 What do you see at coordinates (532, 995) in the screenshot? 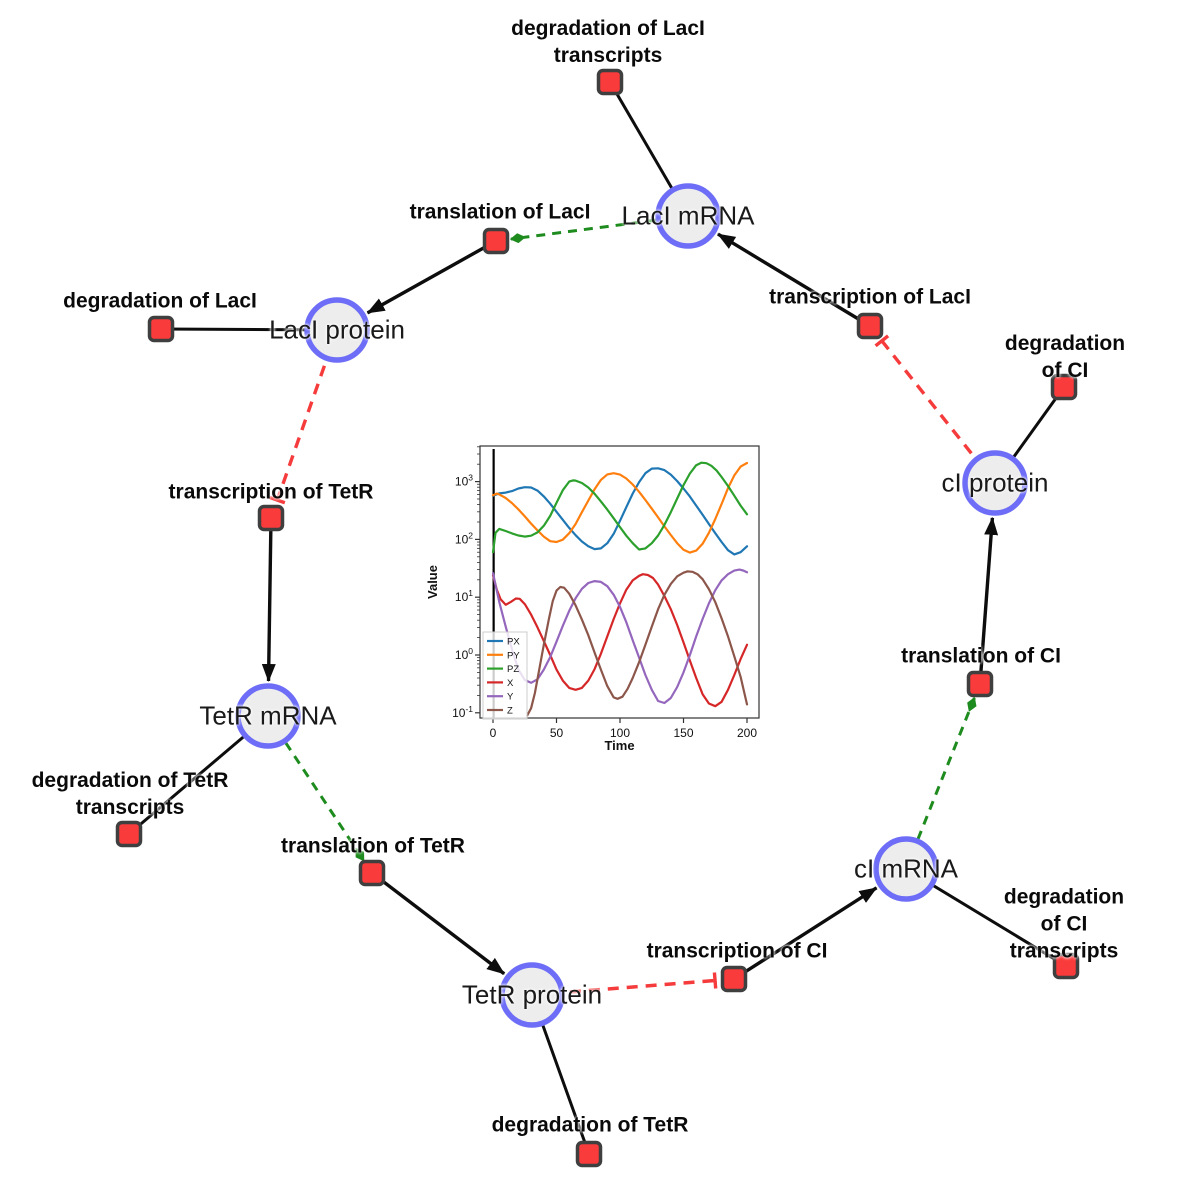
I see `species-node-tetr-protein` at bounding box center [532, 995].